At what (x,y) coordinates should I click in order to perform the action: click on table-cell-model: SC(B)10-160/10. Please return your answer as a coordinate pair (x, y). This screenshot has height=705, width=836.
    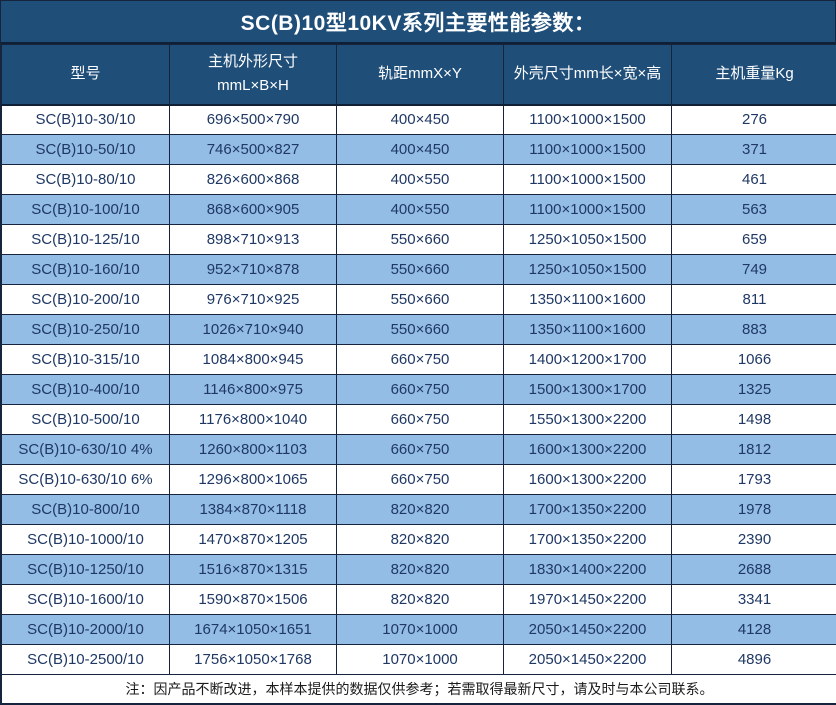
    Looking at the image, I should click on (85, 269).